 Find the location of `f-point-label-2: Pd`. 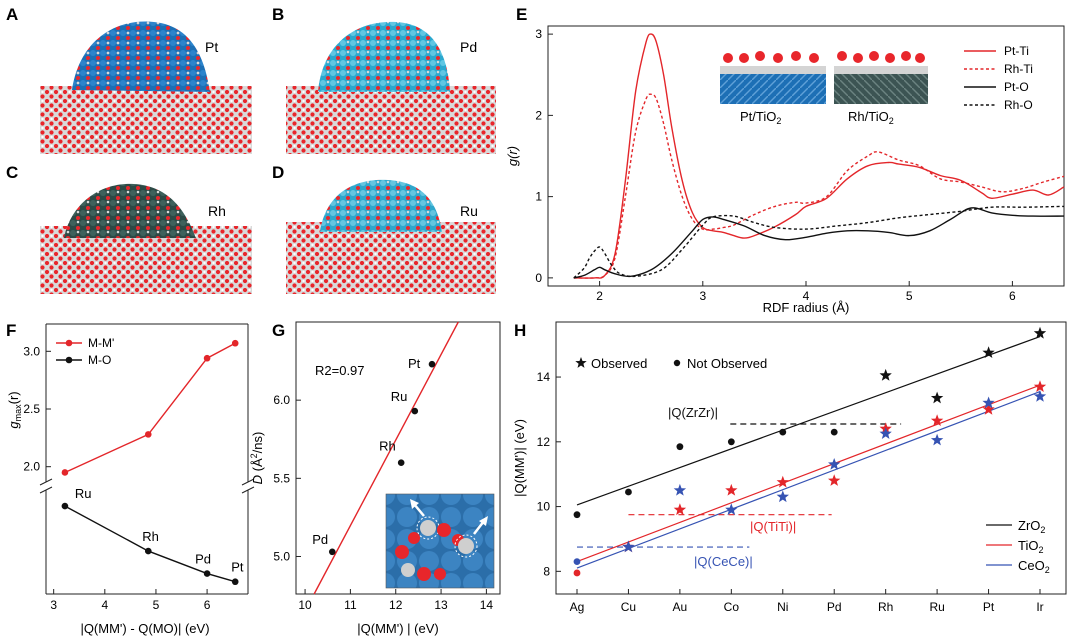

f-point-label-2: Pd is located at coordinates (203, 559).